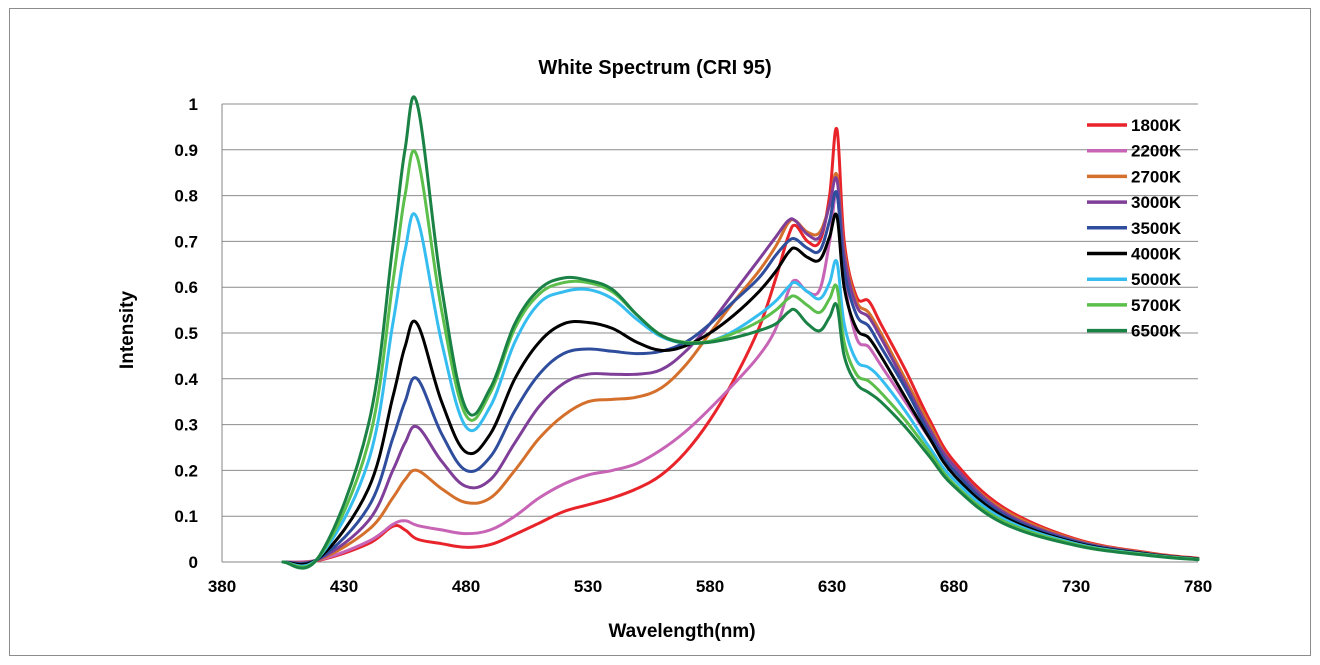  What do you see at coordinates (954, 586) in the screenshot?
I see `x-tick-label: 680` at bounding box center [954, 586].